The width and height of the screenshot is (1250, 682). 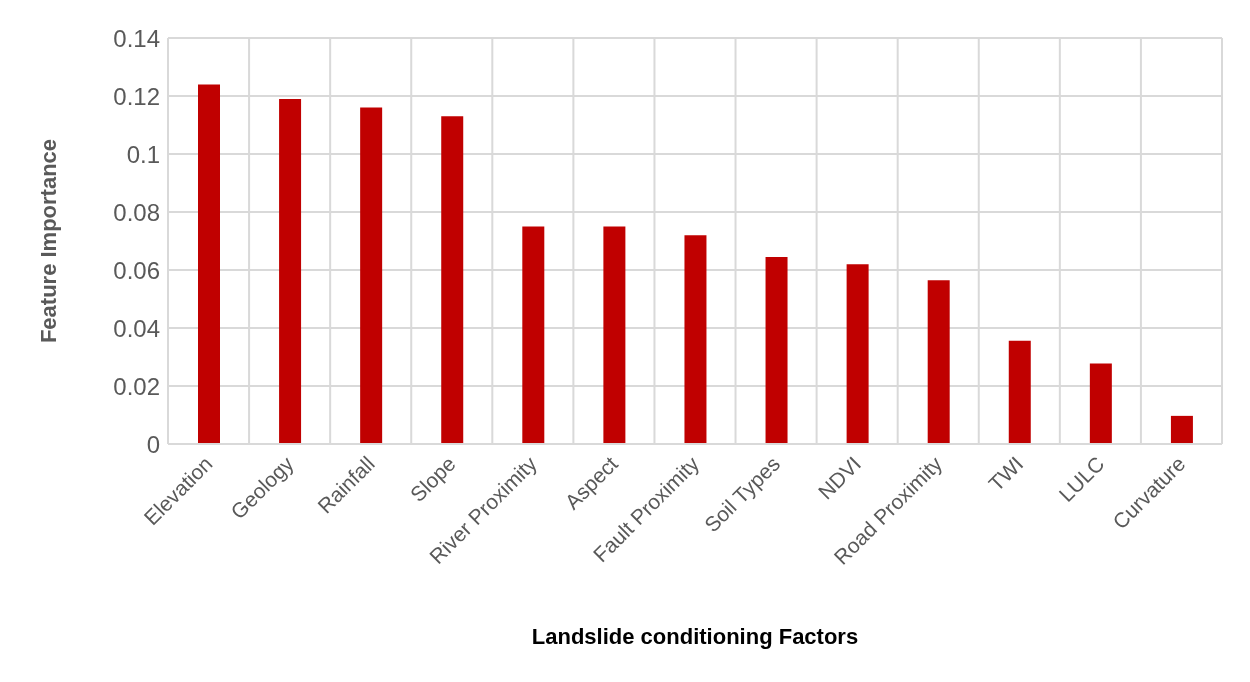 What do you see at coordinates (136, 328) in the screenshot?
I see `y-tick-label: 0.04` at bounding box center [136, 328].